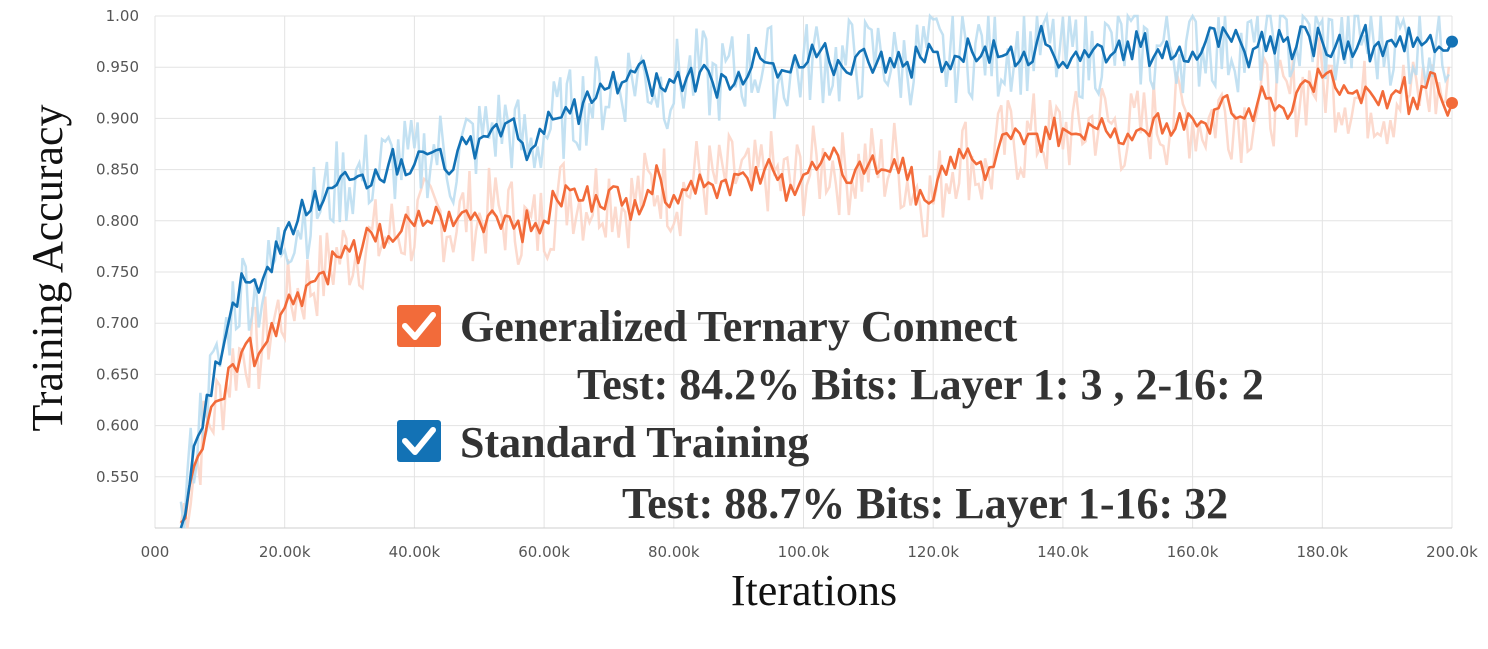 Image resolution: width=1488 pixels, height=649 pixels. What do you see at coordinates (925, 503) in the screenshot?
I see `legend-note-standard: Test: 88.7% Bits: Layer 1-16: 32` at bounding box center [925, 503].